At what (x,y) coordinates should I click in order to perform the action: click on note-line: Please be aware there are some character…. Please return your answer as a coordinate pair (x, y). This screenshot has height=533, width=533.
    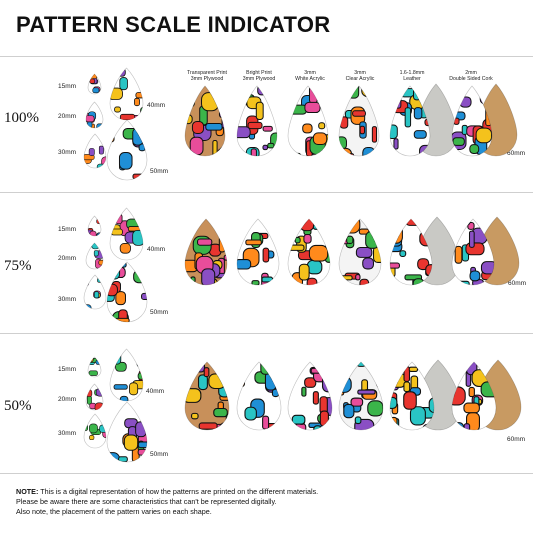
    Looking at the image, I should click on (146, 501).